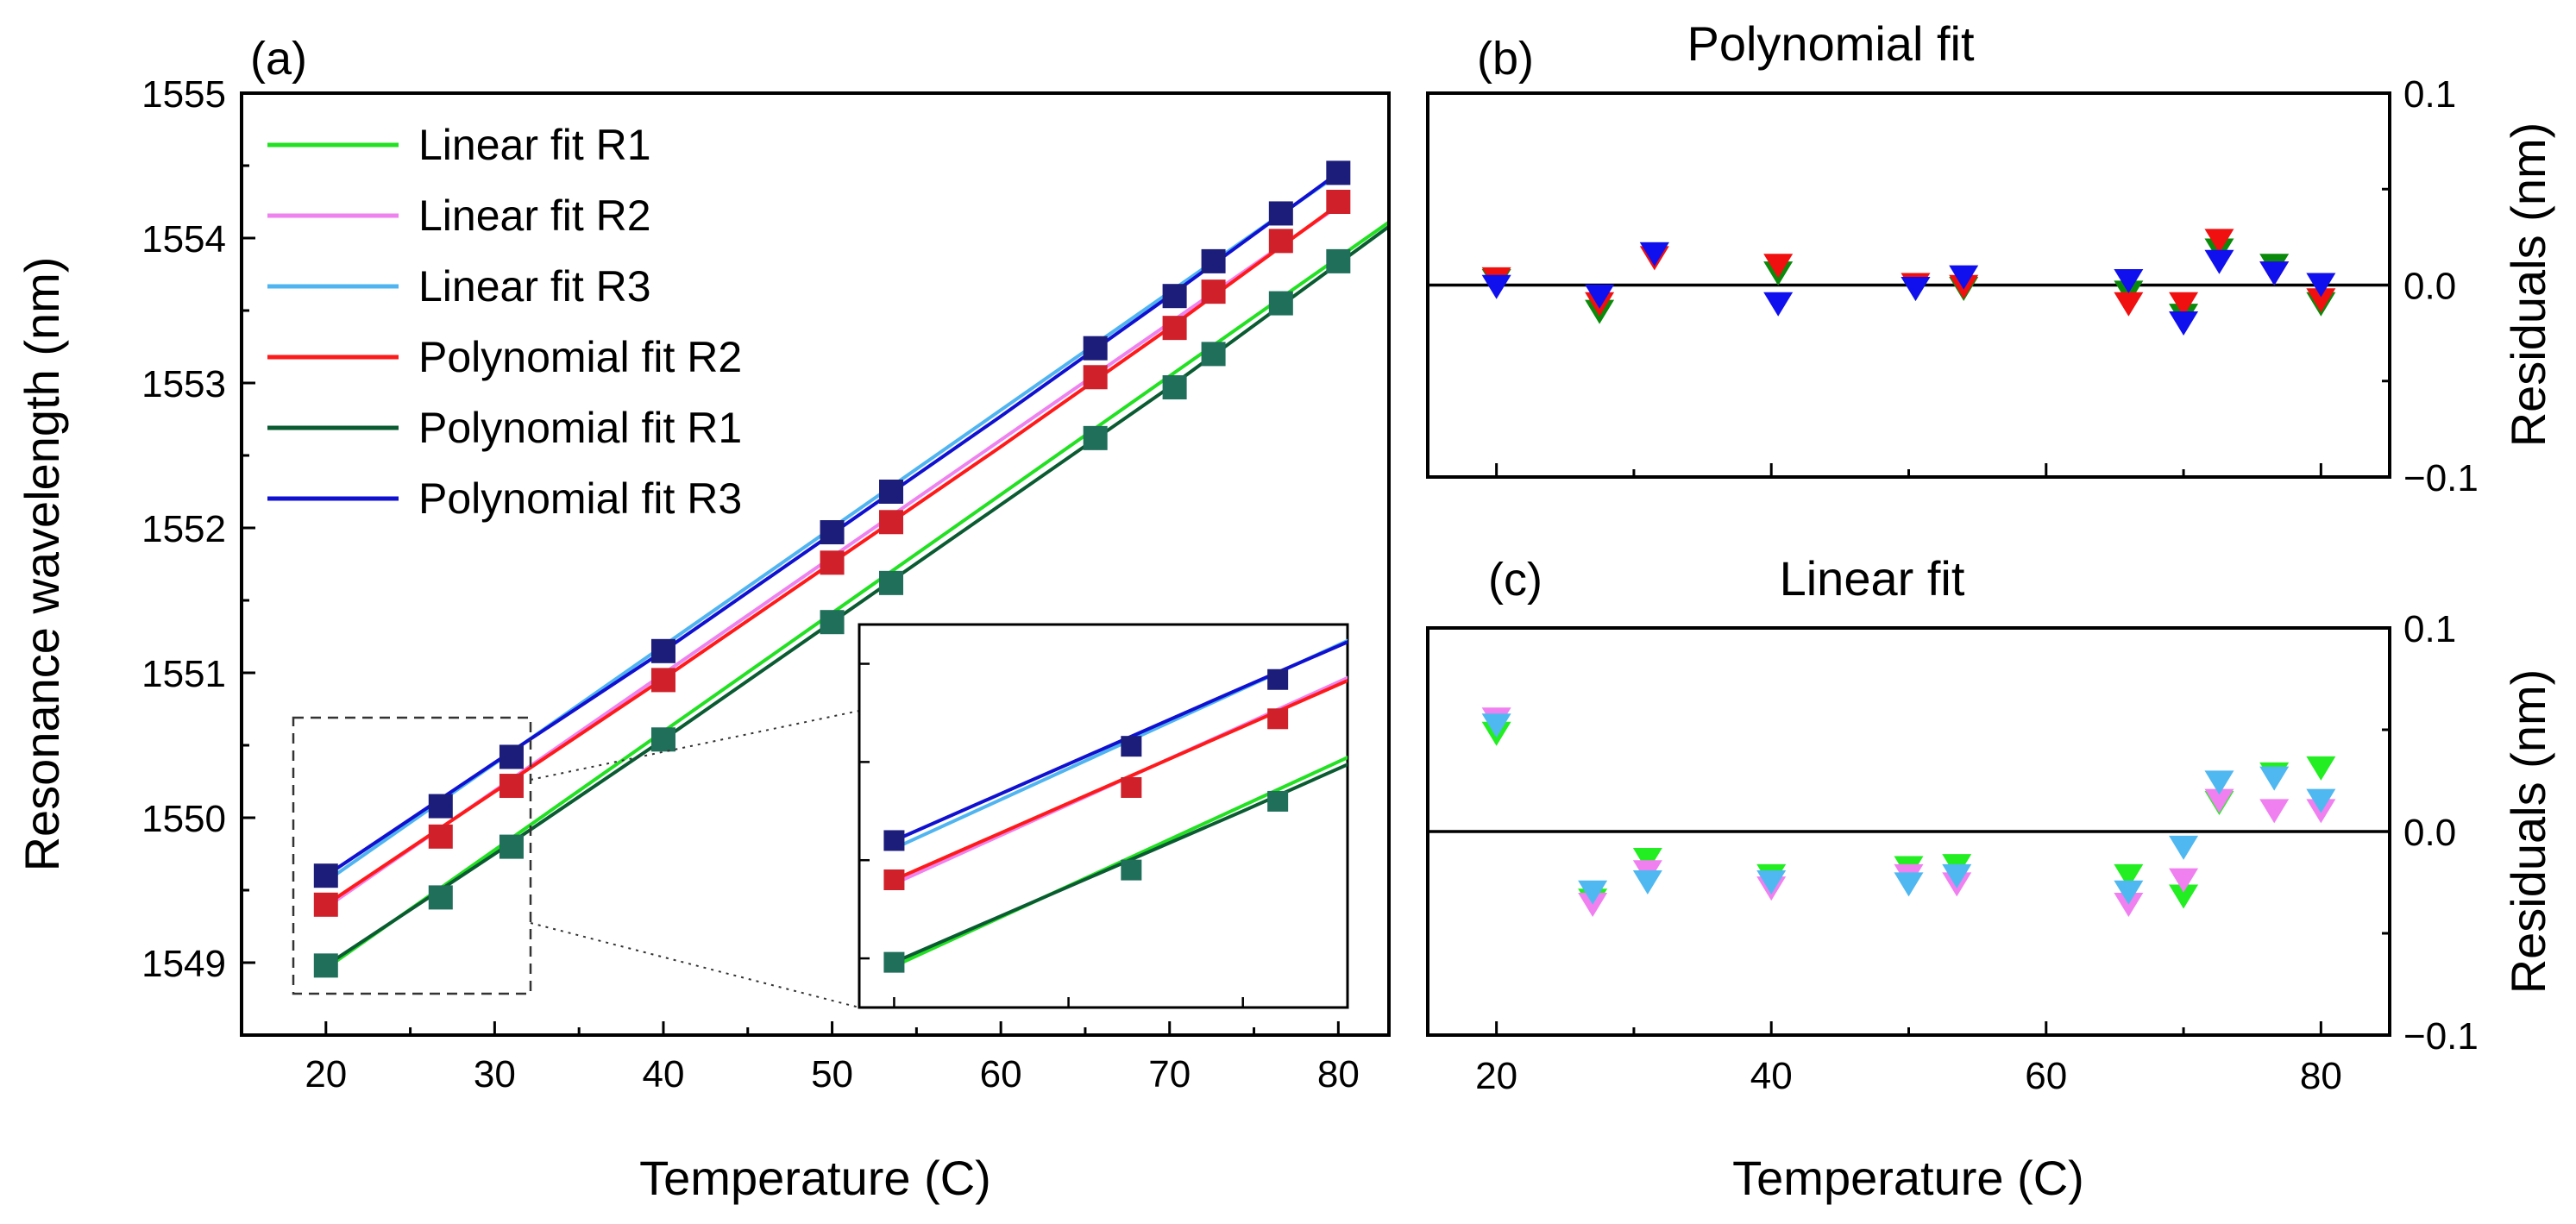  Describe the element at coordinates (183, 94) in the screenshot. I see `y-tick-label: 1555` at that location.